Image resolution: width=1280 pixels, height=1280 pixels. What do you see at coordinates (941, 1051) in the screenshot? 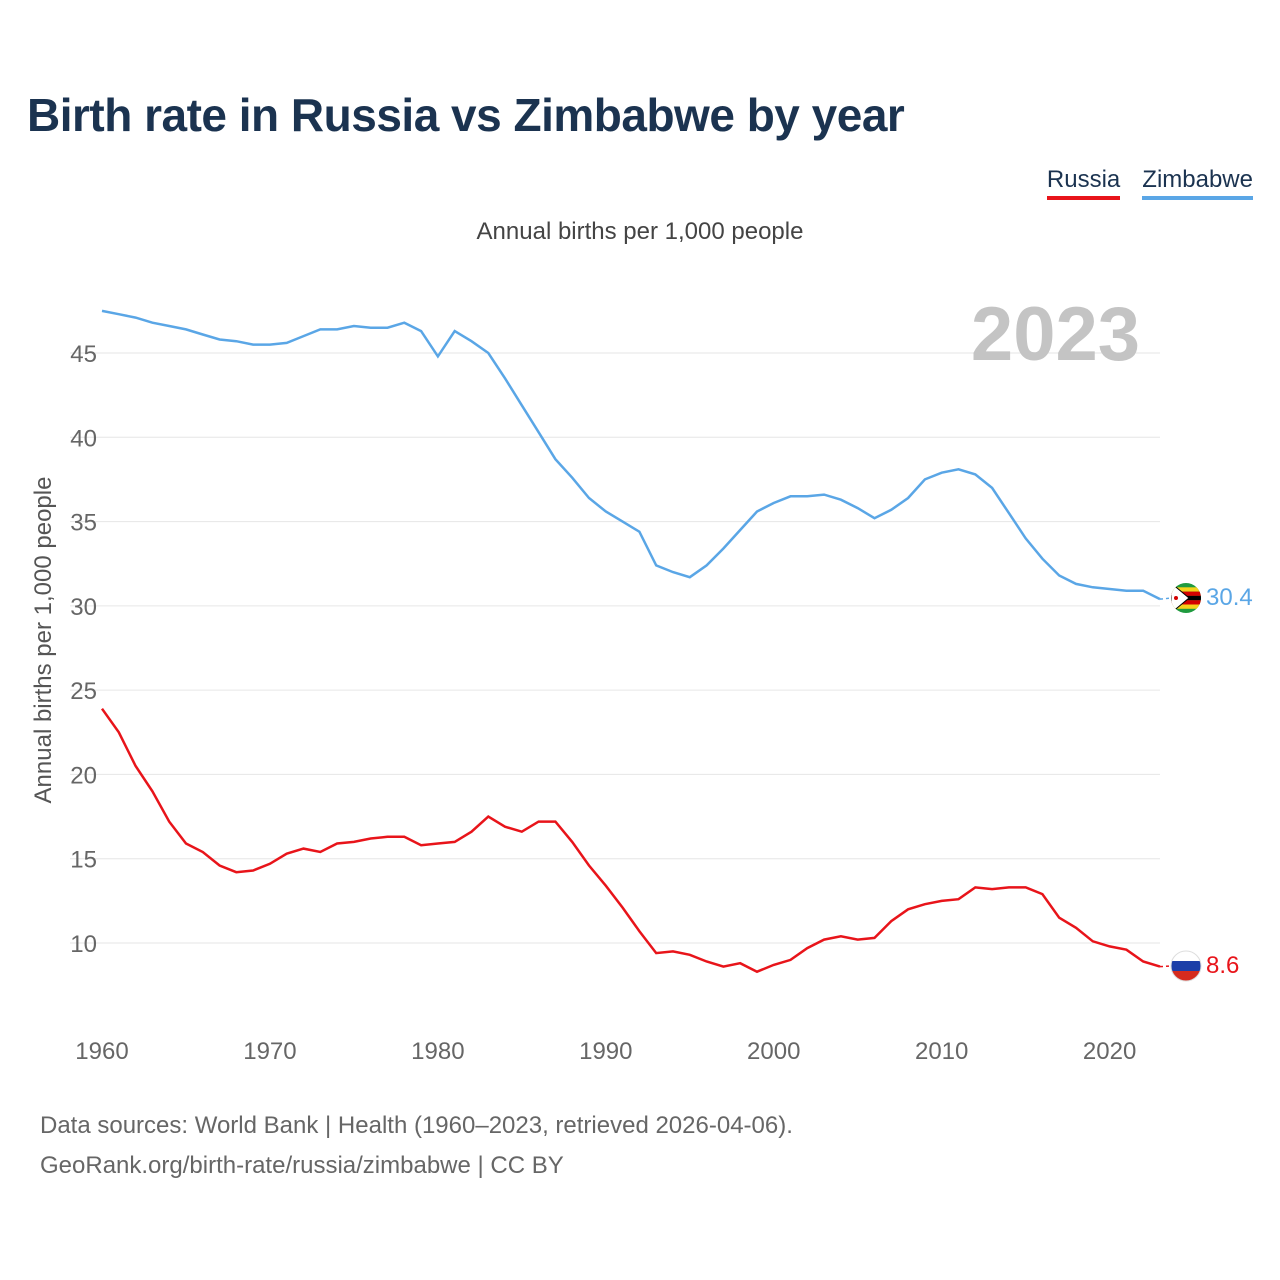
I see `x-tick-label-2010: 2010` at bounding box center [941, 1051].